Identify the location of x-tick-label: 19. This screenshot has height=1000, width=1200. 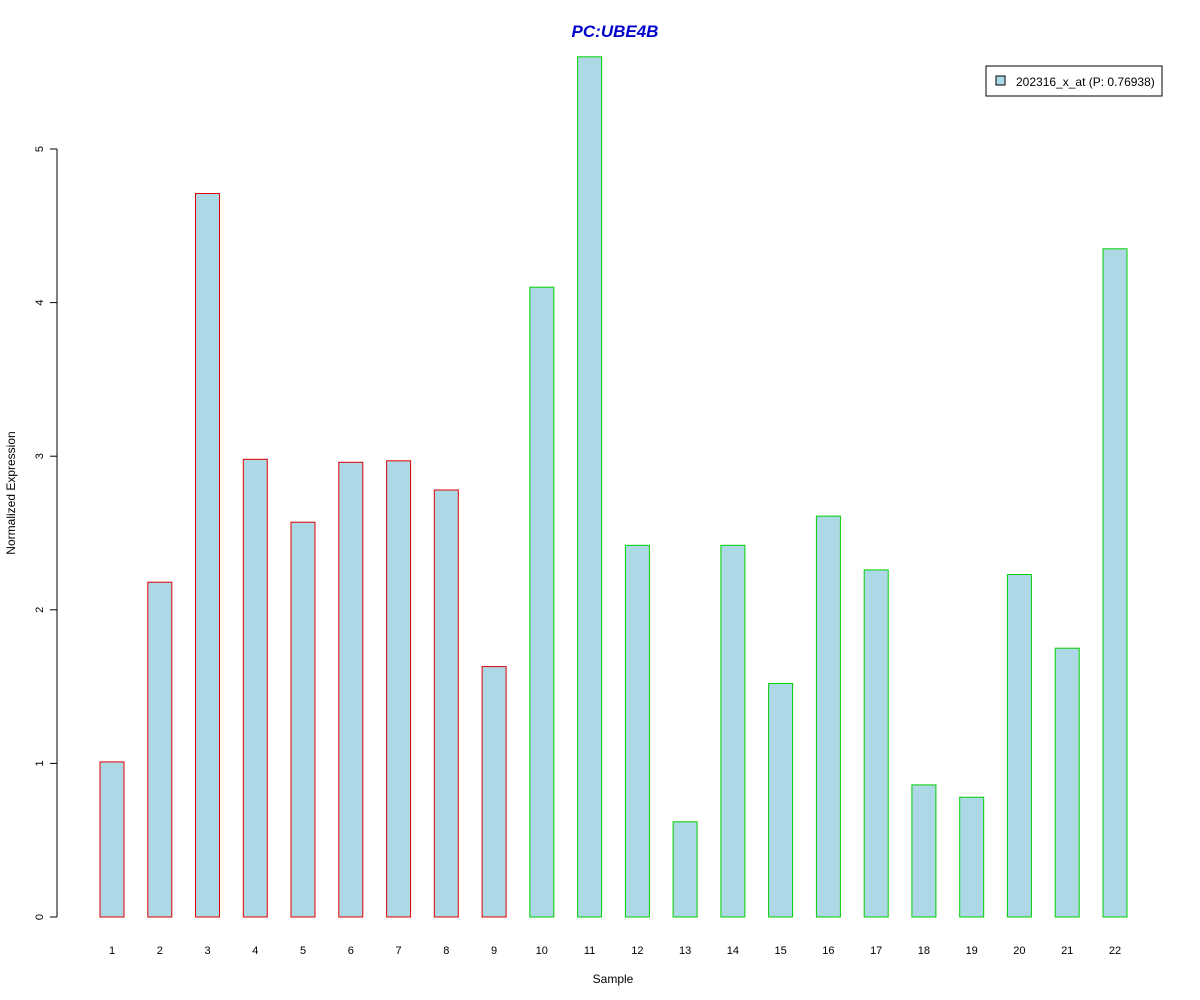
(972, 951).